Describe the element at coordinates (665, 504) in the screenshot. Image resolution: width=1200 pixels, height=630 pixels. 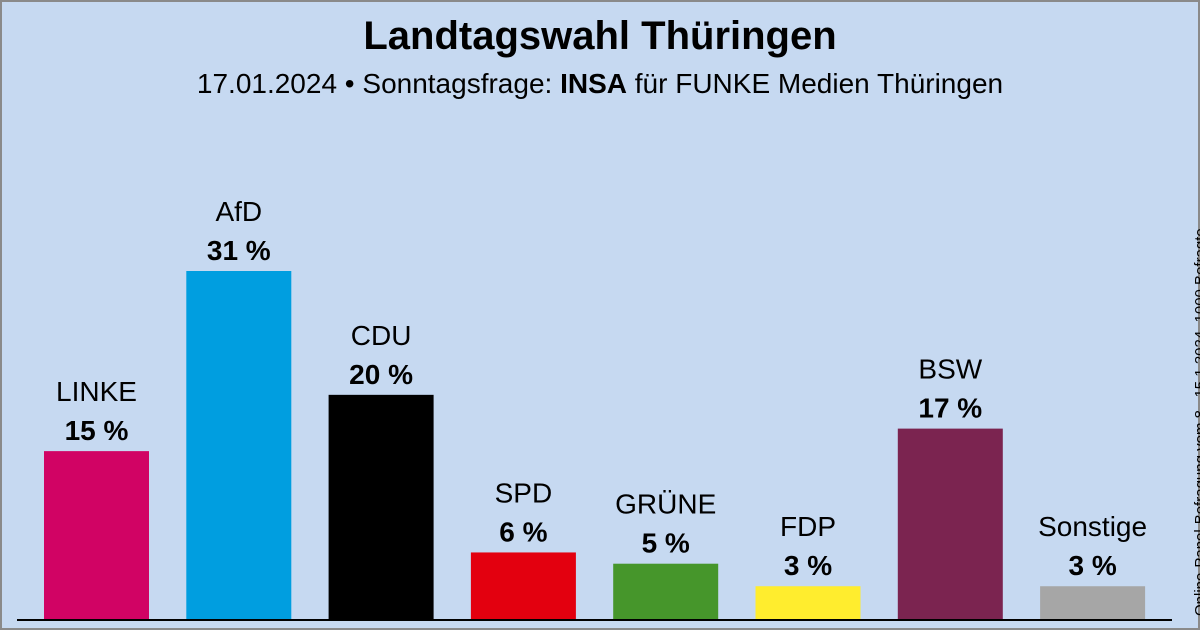
I see `party-label-grune: GRÜNE` at that location.